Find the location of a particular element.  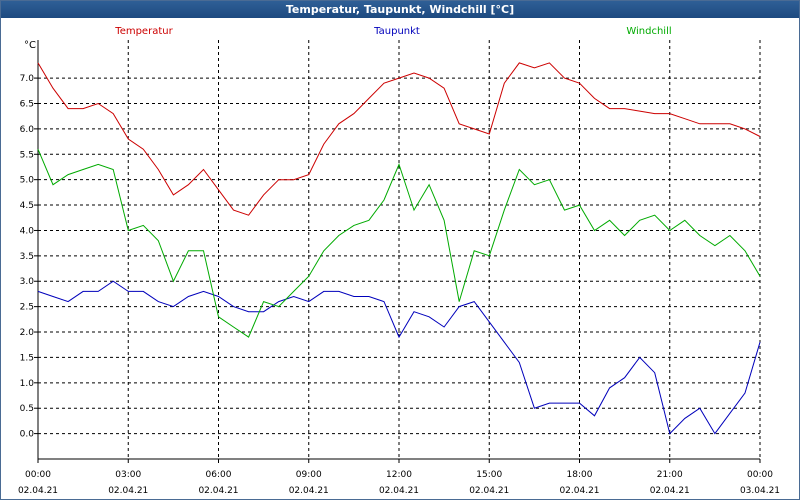

y-tick-label: 3.0 is located at coordinates (27, 282).